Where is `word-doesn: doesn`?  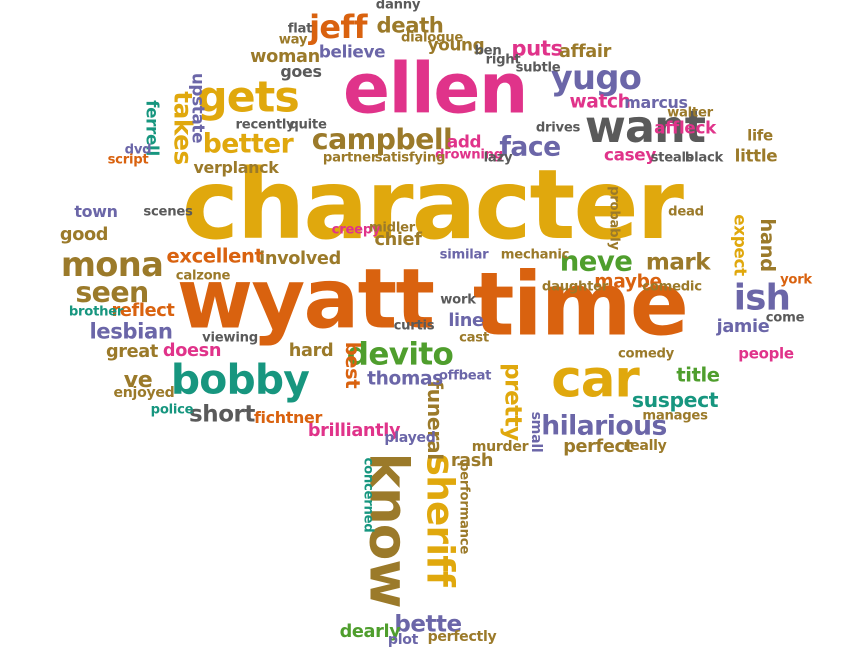
word-doesn: doesn is located at coordinates (192, 351).